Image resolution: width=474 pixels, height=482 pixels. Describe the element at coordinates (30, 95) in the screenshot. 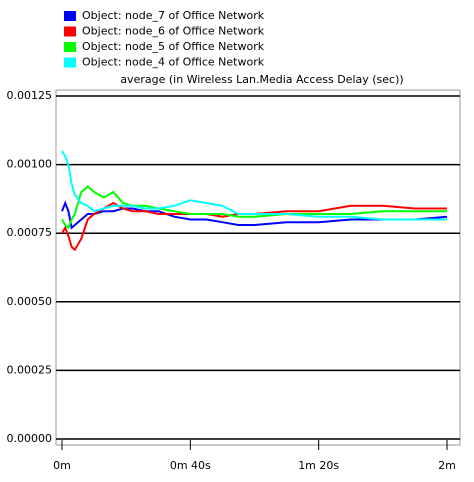

I see `y-tick-label: 0.00125` at that location.